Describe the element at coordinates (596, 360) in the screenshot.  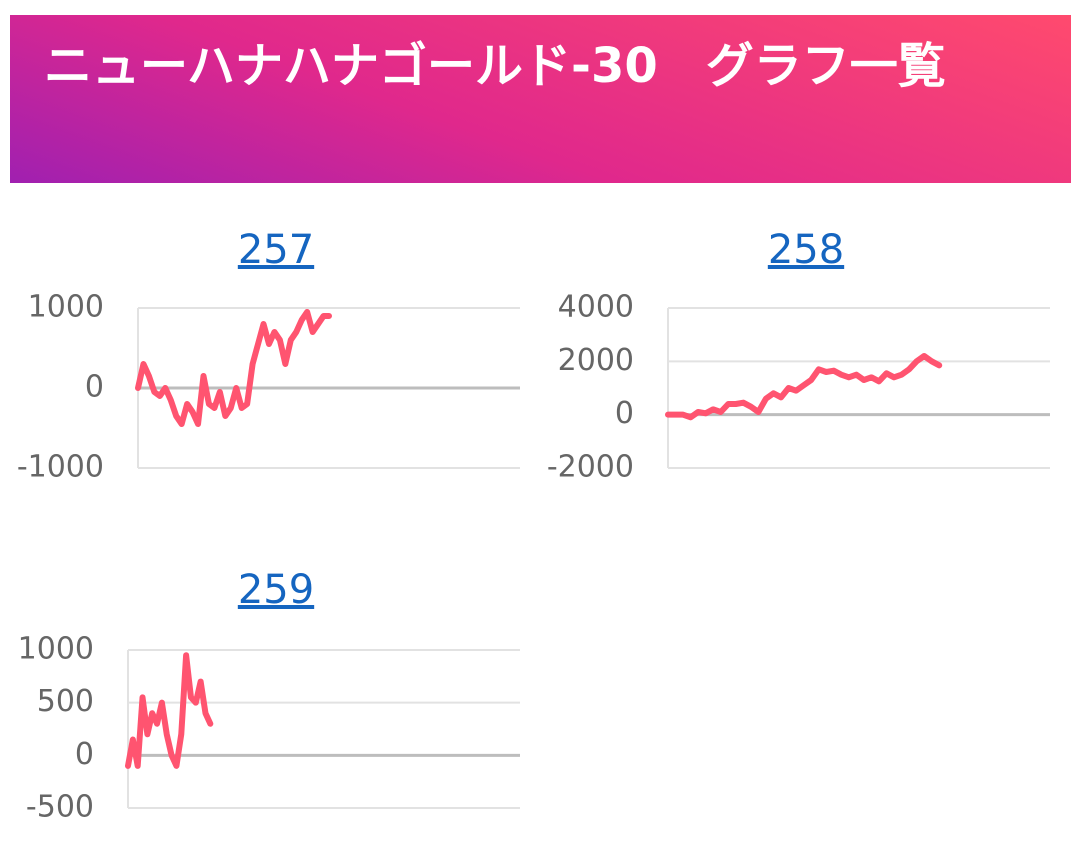
I see `y-tick-label: 2000` at that location.